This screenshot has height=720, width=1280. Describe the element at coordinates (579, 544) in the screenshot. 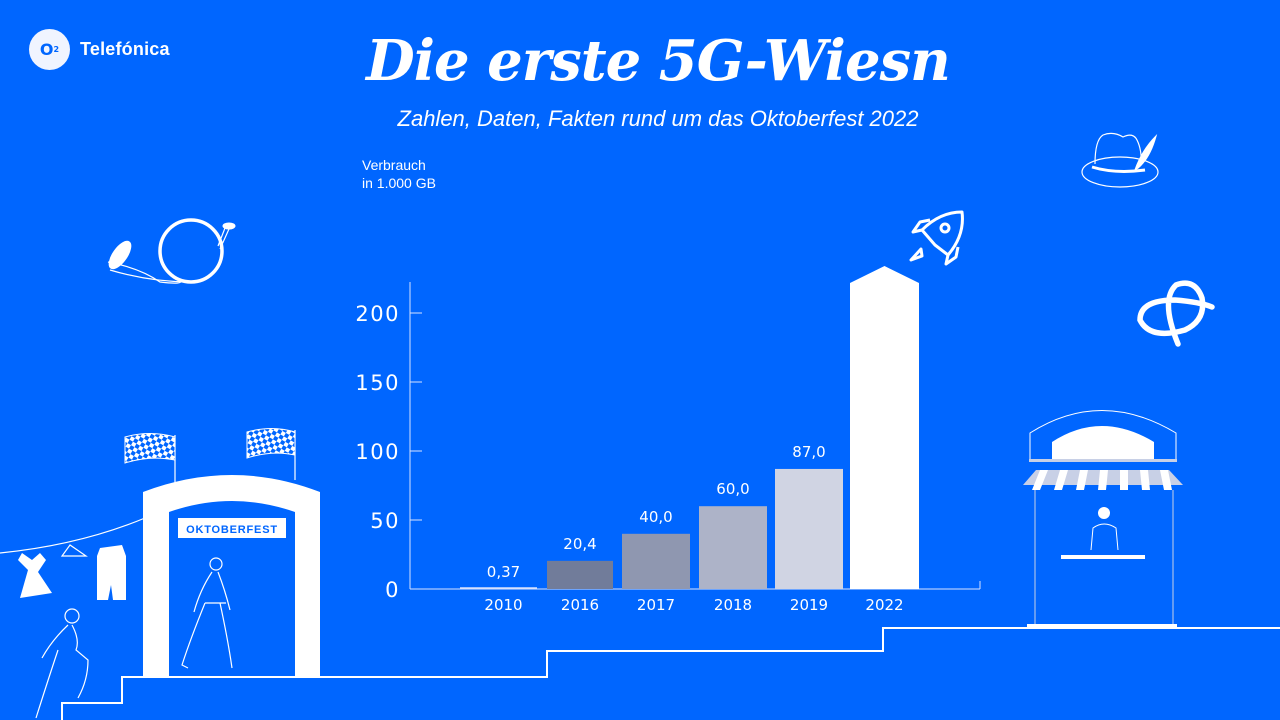

I see `data-label-2016: 20,4` at that location.